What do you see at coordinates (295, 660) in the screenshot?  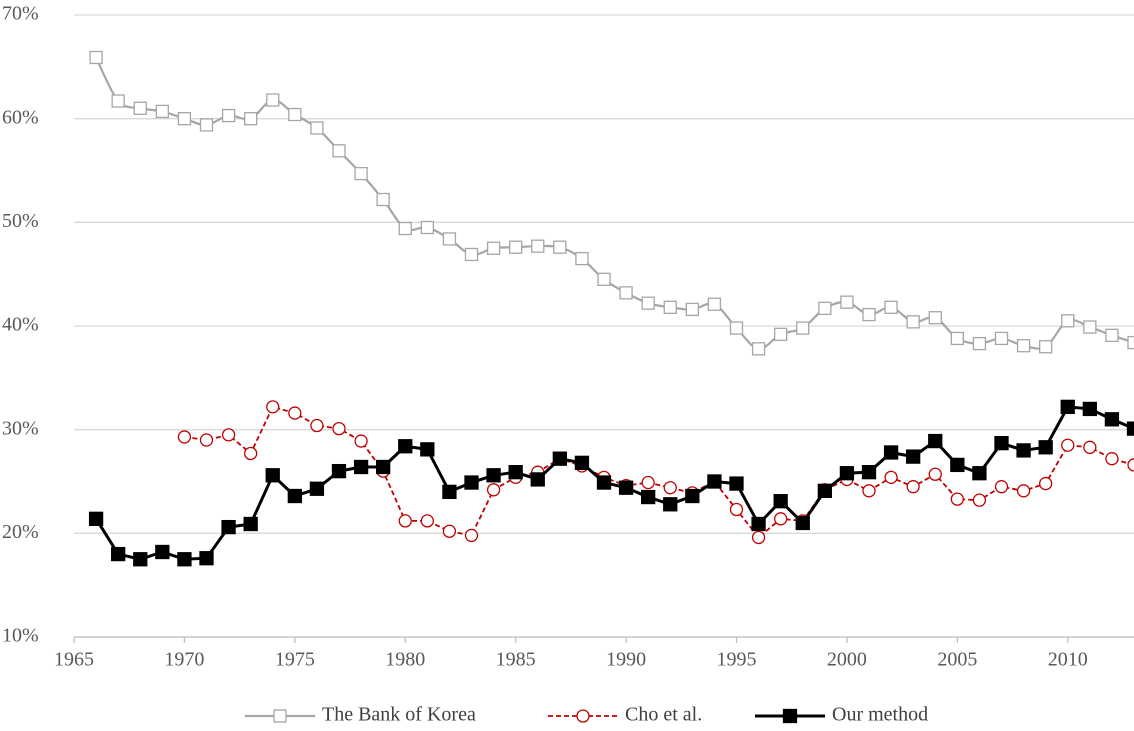 I see `x-tick-label: 1975` at bounding box center [295, 660].